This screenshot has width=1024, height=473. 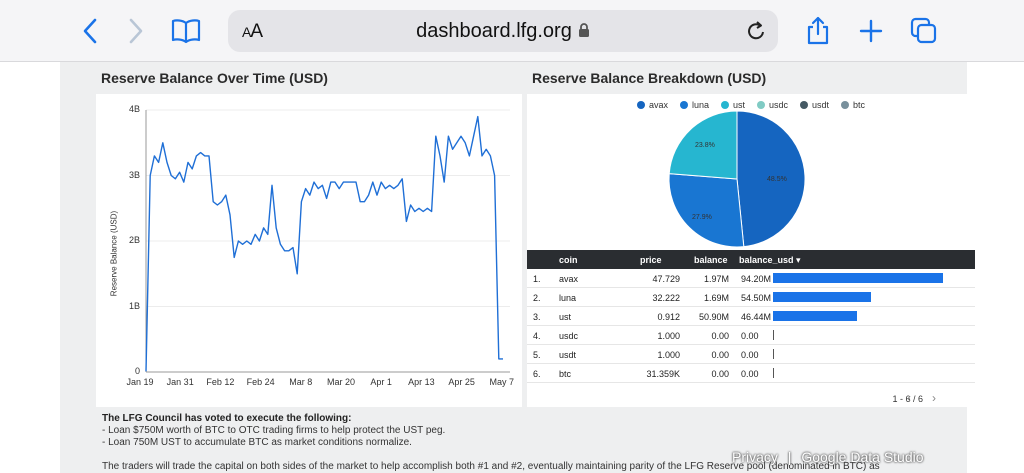 I want to click on back-button, so click(x=90, y=31).